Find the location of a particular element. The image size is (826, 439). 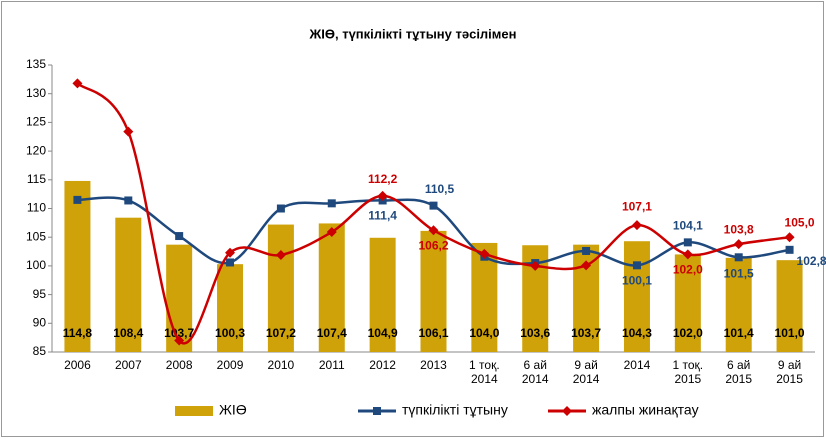

x-tick-label: 2010 is located at coordinates (281, 365).